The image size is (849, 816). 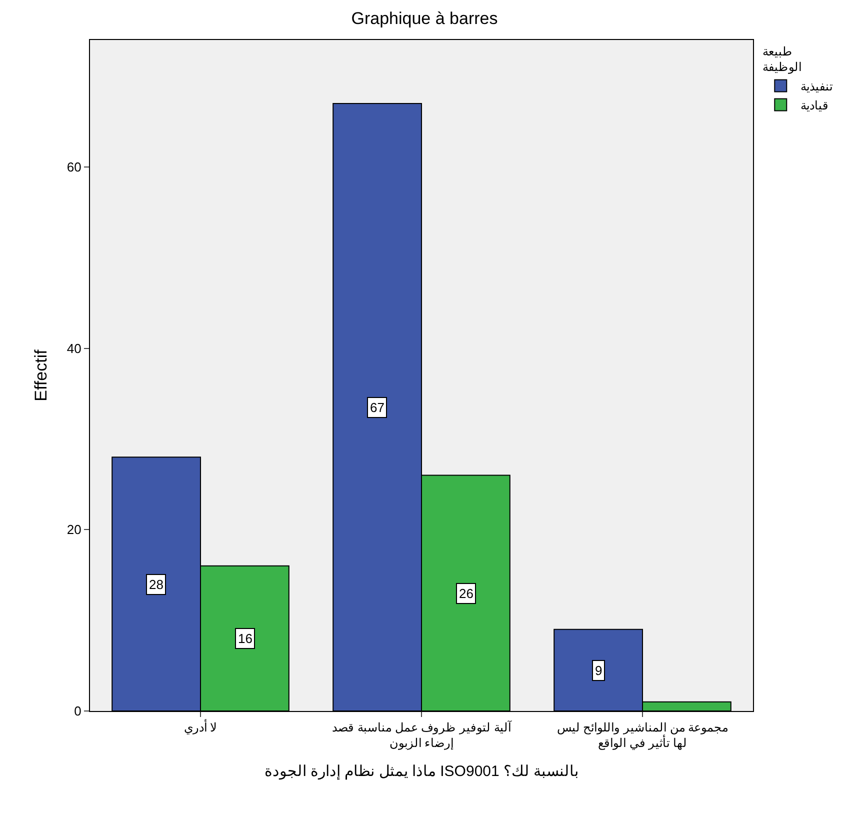 I want to click on x-tick-label: لا أدري, so click(x=201, y=726).